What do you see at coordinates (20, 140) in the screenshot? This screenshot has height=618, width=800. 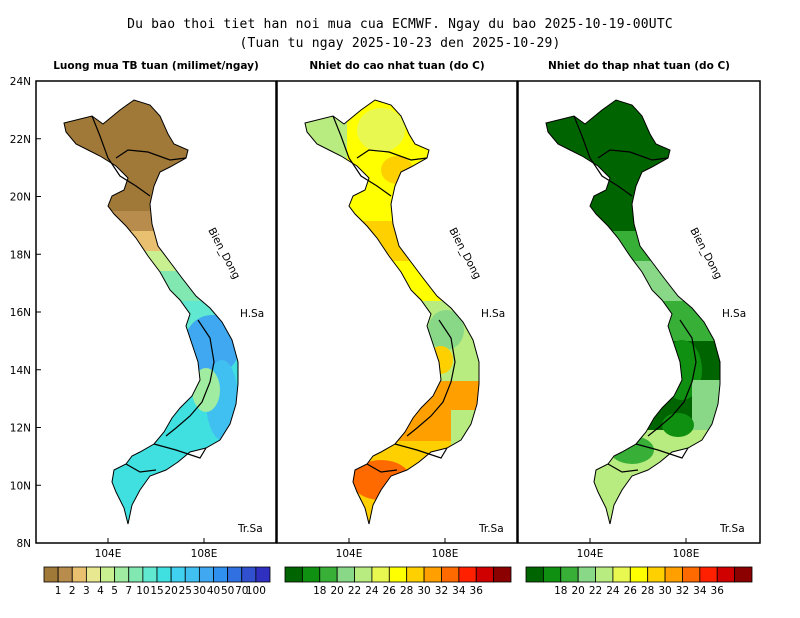 I see `lat-tick-label: 22N` at bounding box center [20, 140].